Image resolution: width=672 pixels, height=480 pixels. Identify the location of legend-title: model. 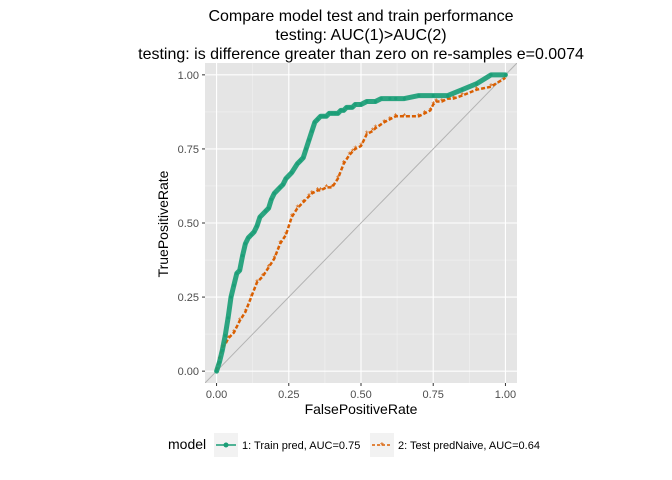
(187, 444).